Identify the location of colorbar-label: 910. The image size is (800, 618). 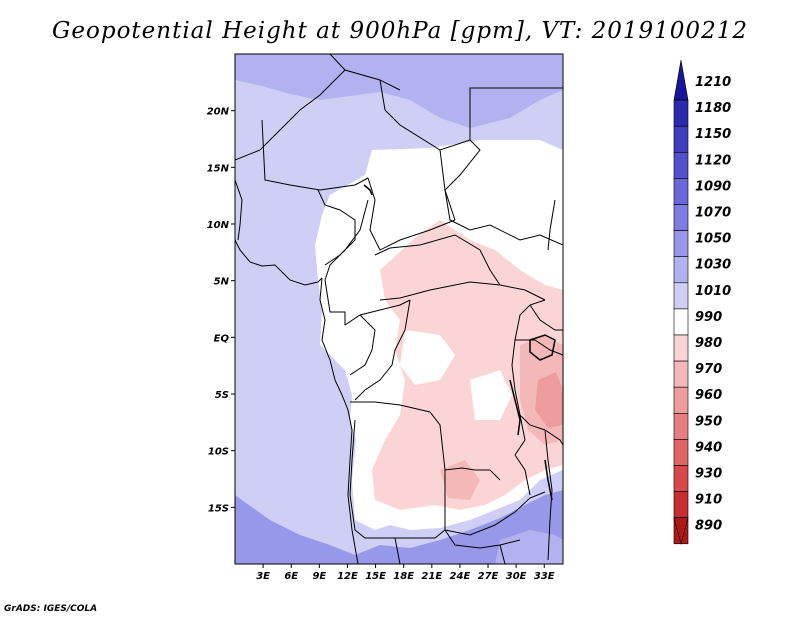
(708, 500).